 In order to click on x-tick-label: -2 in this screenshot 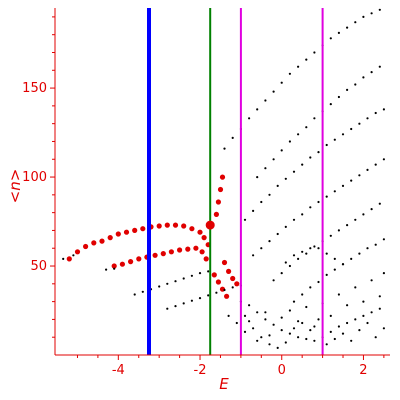, I will do `click(200, 370)`.